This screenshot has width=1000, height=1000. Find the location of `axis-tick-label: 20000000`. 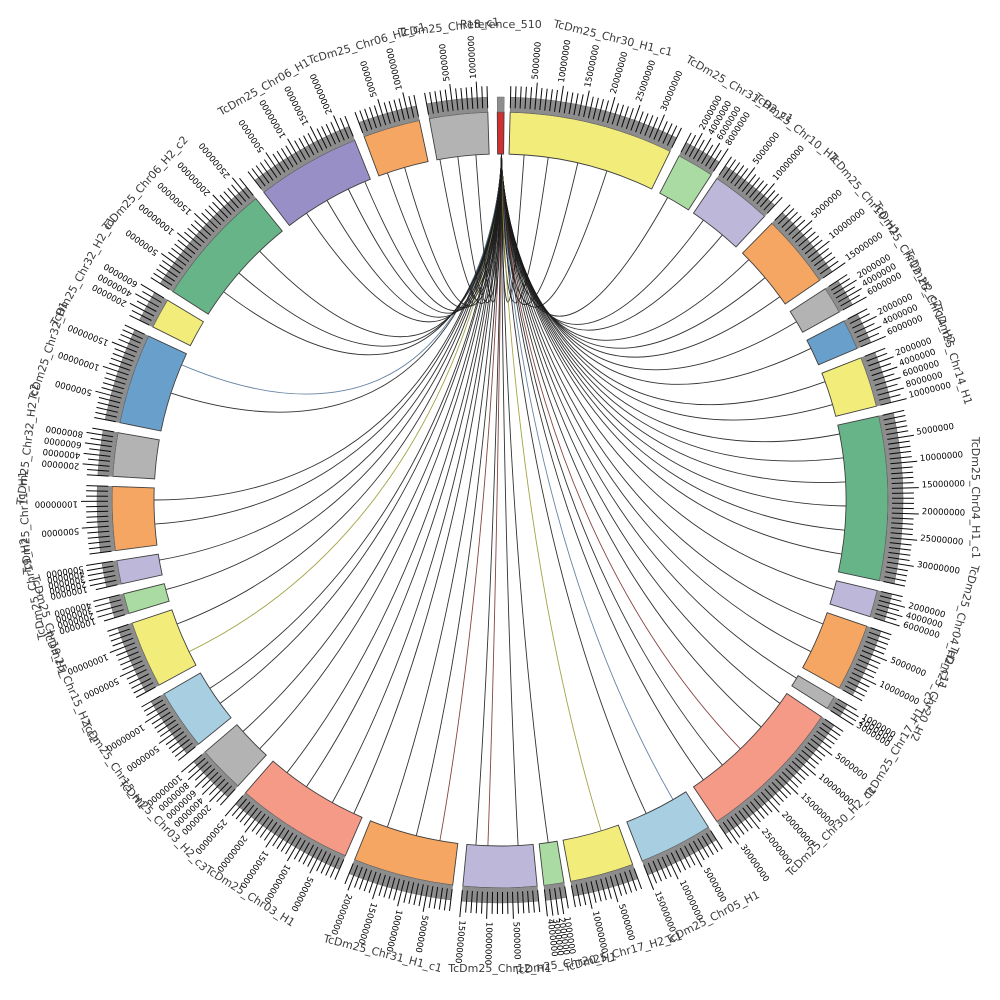

axis-tick-label: 20000000 is located at coordinates (231, 853).